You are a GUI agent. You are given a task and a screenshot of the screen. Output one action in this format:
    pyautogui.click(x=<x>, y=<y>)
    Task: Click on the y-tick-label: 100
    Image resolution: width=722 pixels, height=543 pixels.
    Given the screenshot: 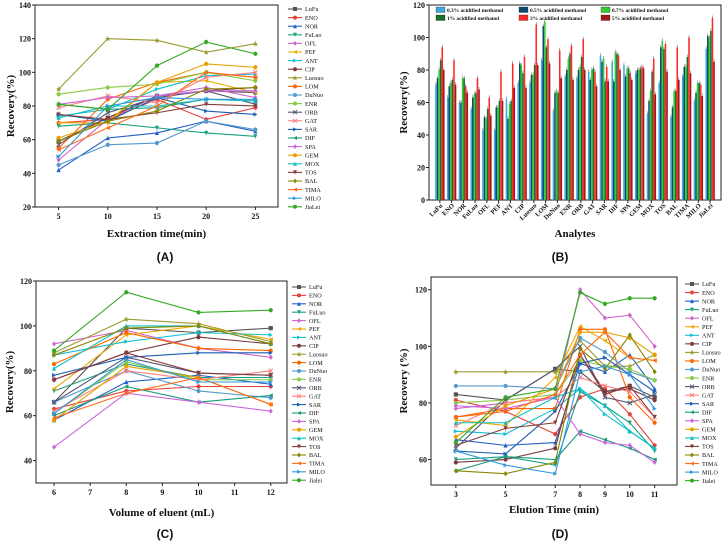 What is the action you would take?
    pyautogui.click(x=25, y=72)
    